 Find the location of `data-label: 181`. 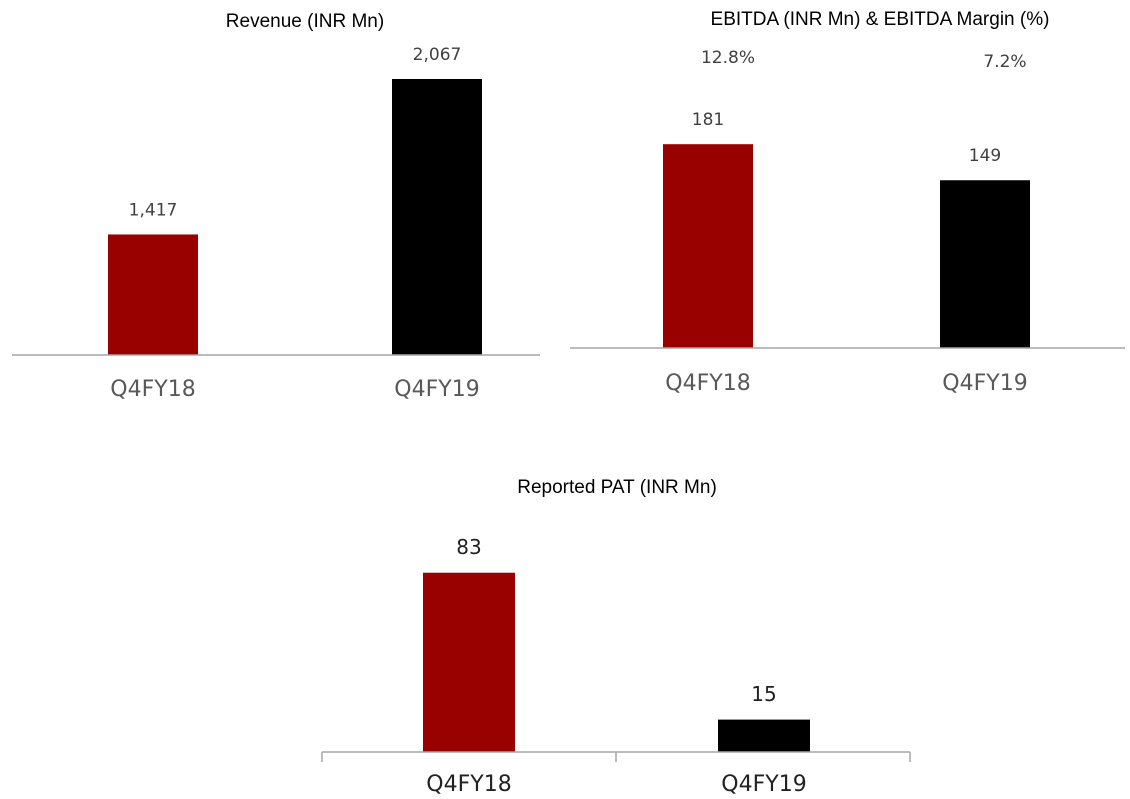

data-label: 181 is located at coordinates (708, 120).